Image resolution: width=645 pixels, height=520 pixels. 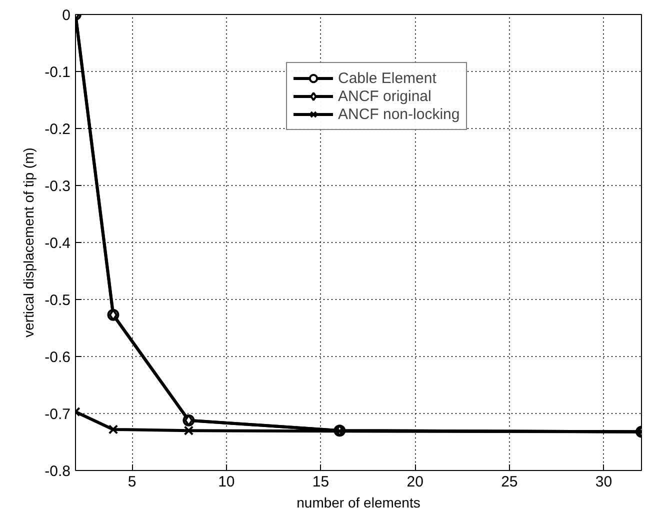 What do you see at coordinates (28, 243) in the screenshot?
I see `y-axis-title: vertical displacement of tip (m)` at bounding box center [28, 243].